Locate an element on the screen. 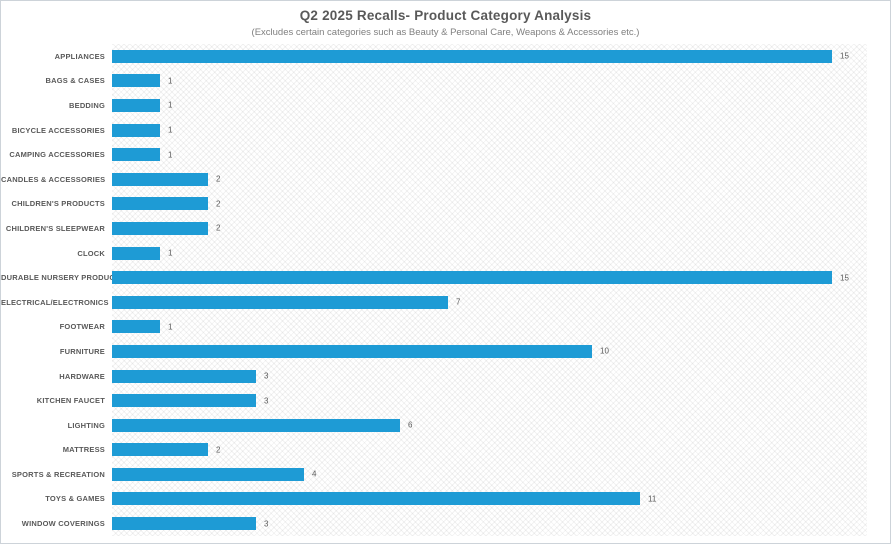 The image size is (891, 544). bar-row: BICYCLE ACCESSORIES 1 is located at coordinates (445, 130).